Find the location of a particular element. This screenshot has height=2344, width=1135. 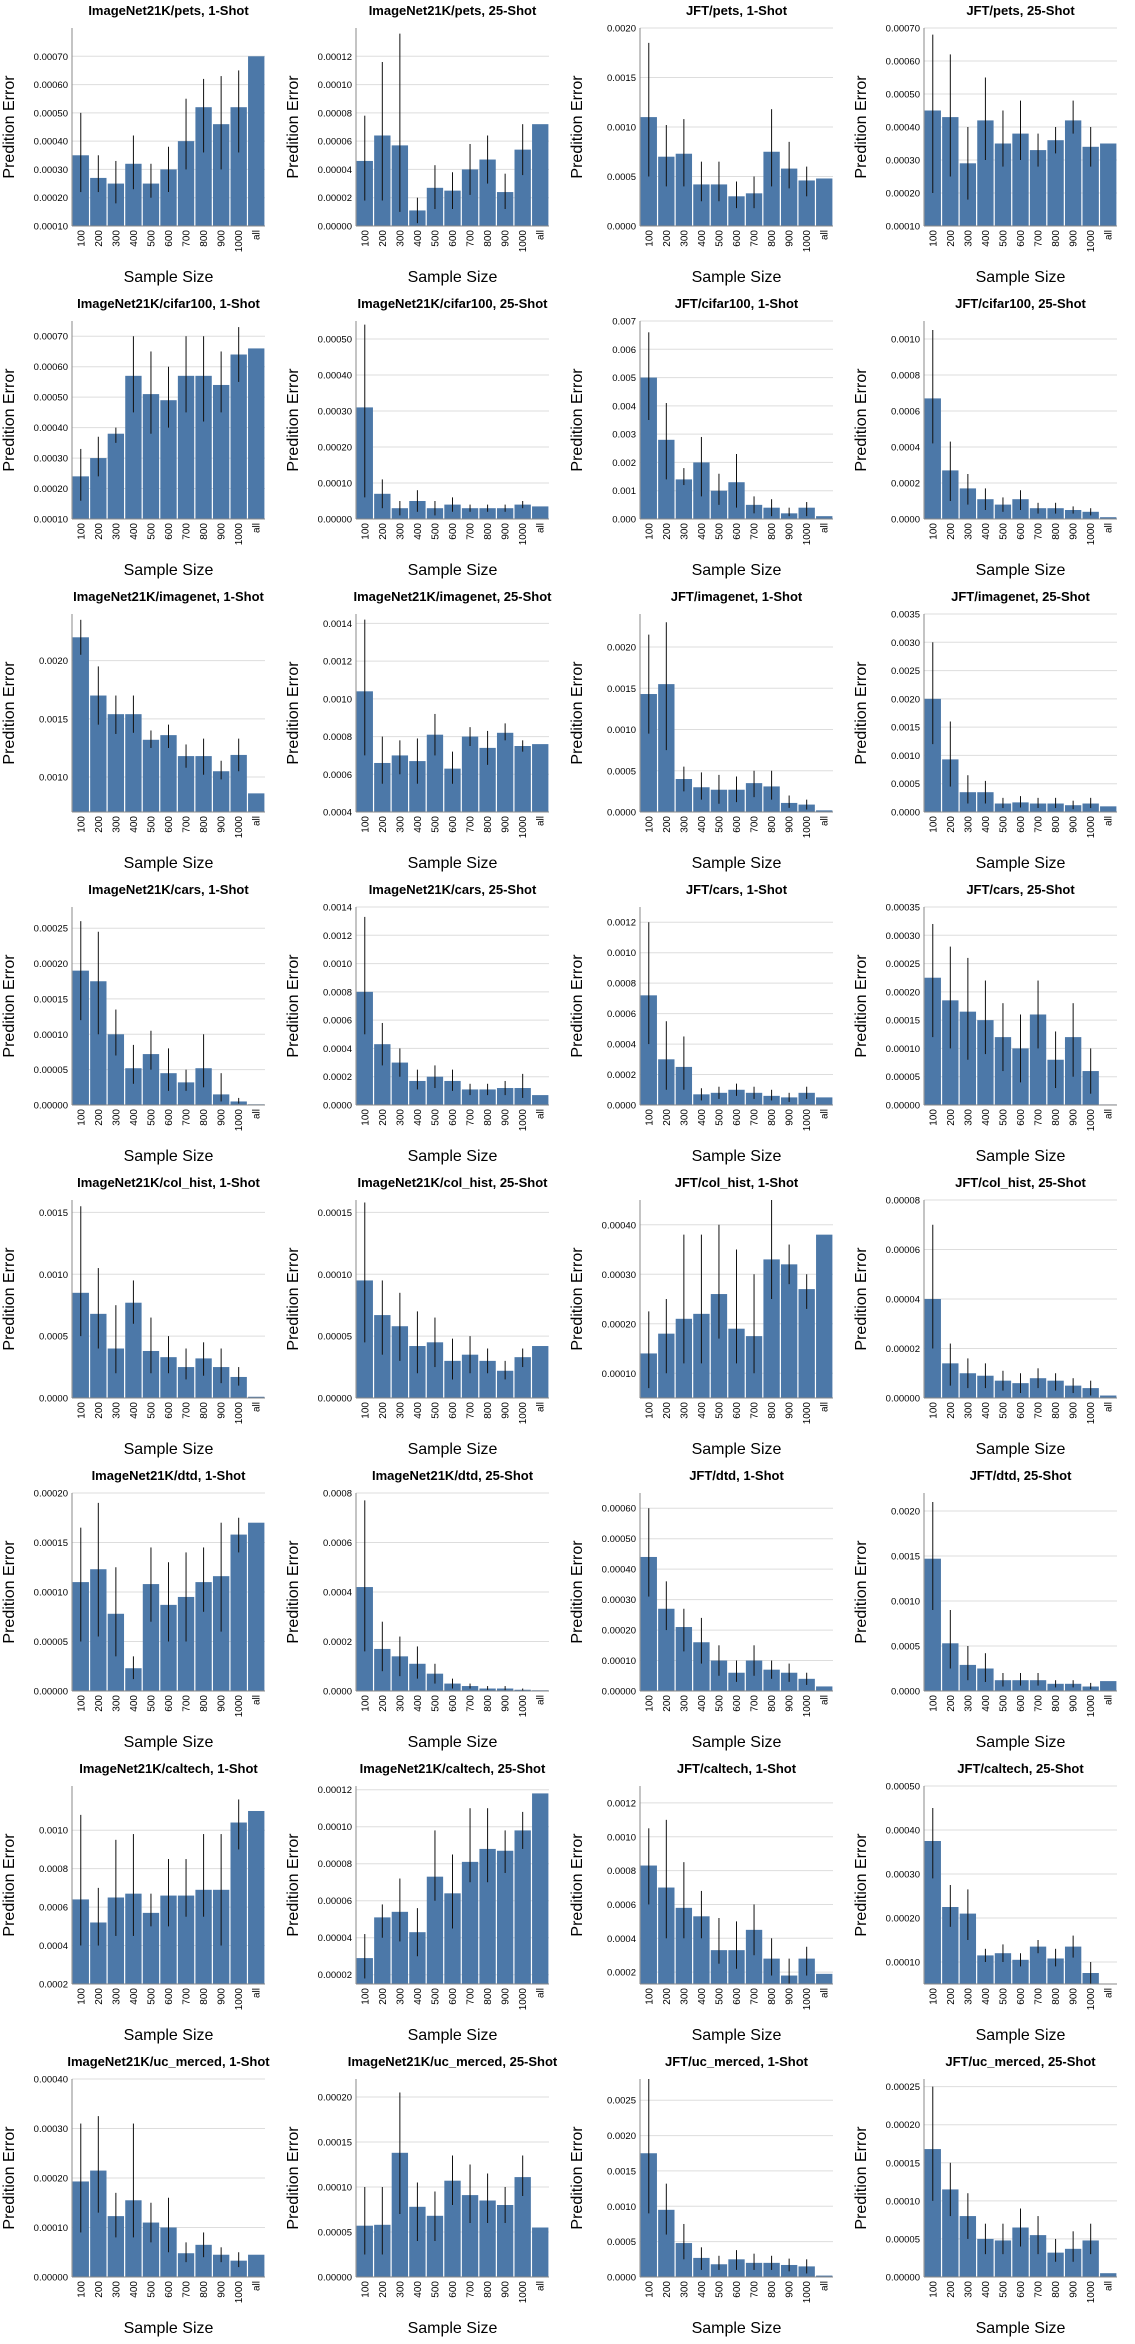

y-tick-label: 0.00010 is located at coordinates (619, 1661).